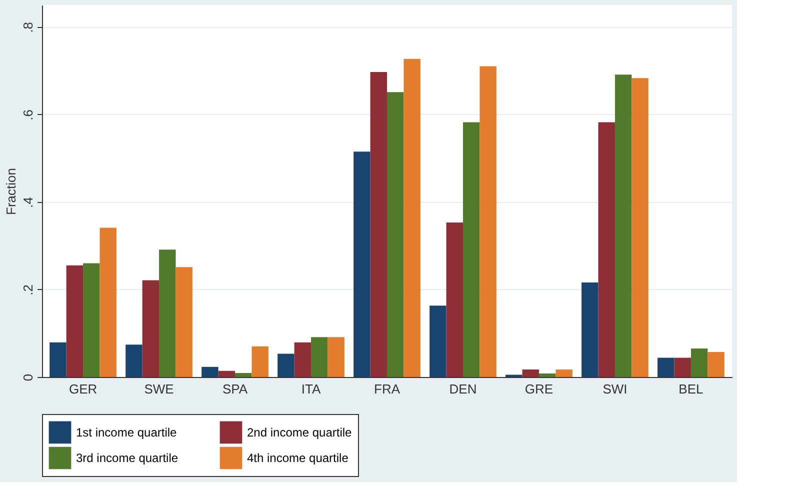  What do you see at coordinates (28, 114) in the screenshot?
I see `y-tick-label: .6` at bounding box center [28, 114].